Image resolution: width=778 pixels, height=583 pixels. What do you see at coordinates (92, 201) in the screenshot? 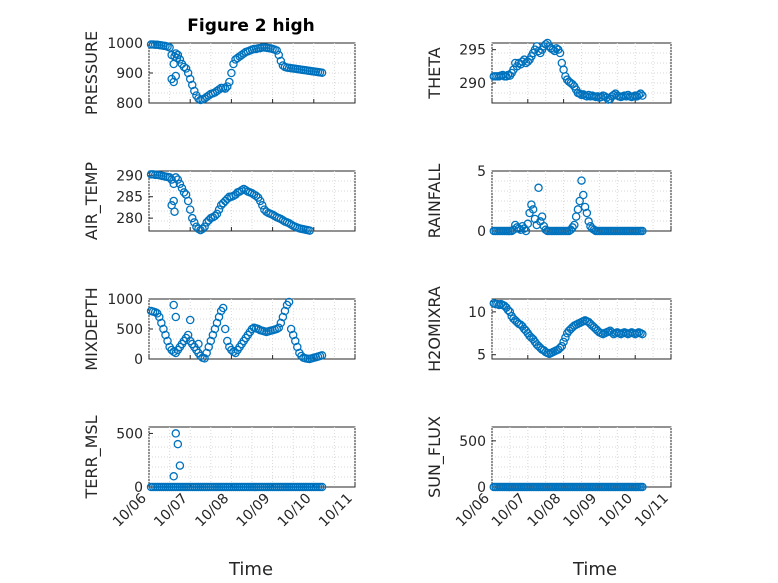
I see `y-axis-label: AIR_TEMP` at bounding box center [92, 201].